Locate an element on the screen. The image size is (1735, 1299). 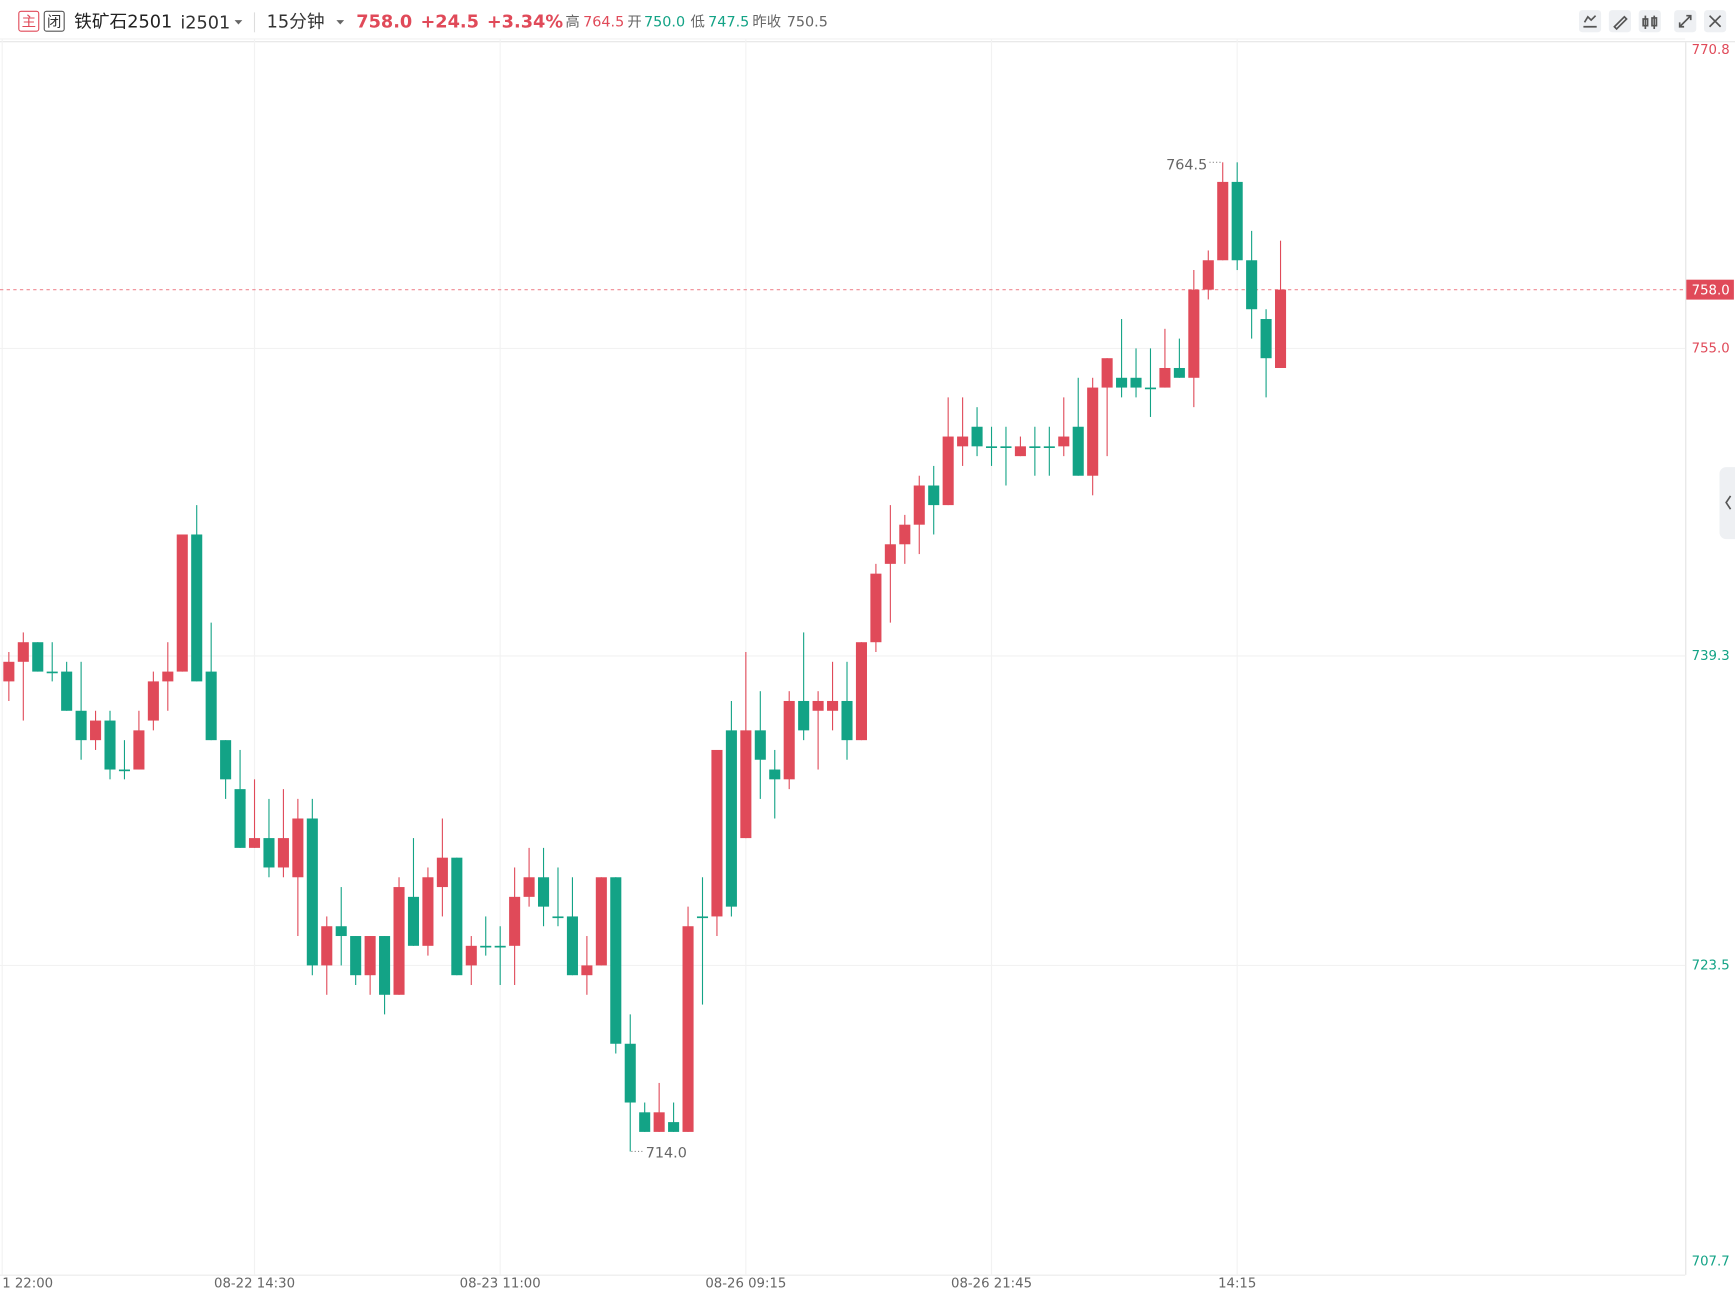
x-tick-label: 08-26 21:45 is located at coordinates (991, 1284).